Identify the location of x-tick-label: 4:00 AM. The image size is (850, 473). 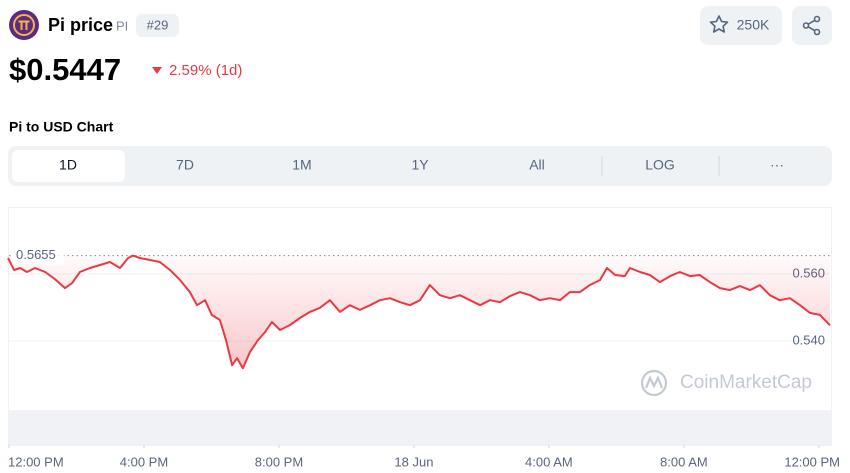
(549, 461).